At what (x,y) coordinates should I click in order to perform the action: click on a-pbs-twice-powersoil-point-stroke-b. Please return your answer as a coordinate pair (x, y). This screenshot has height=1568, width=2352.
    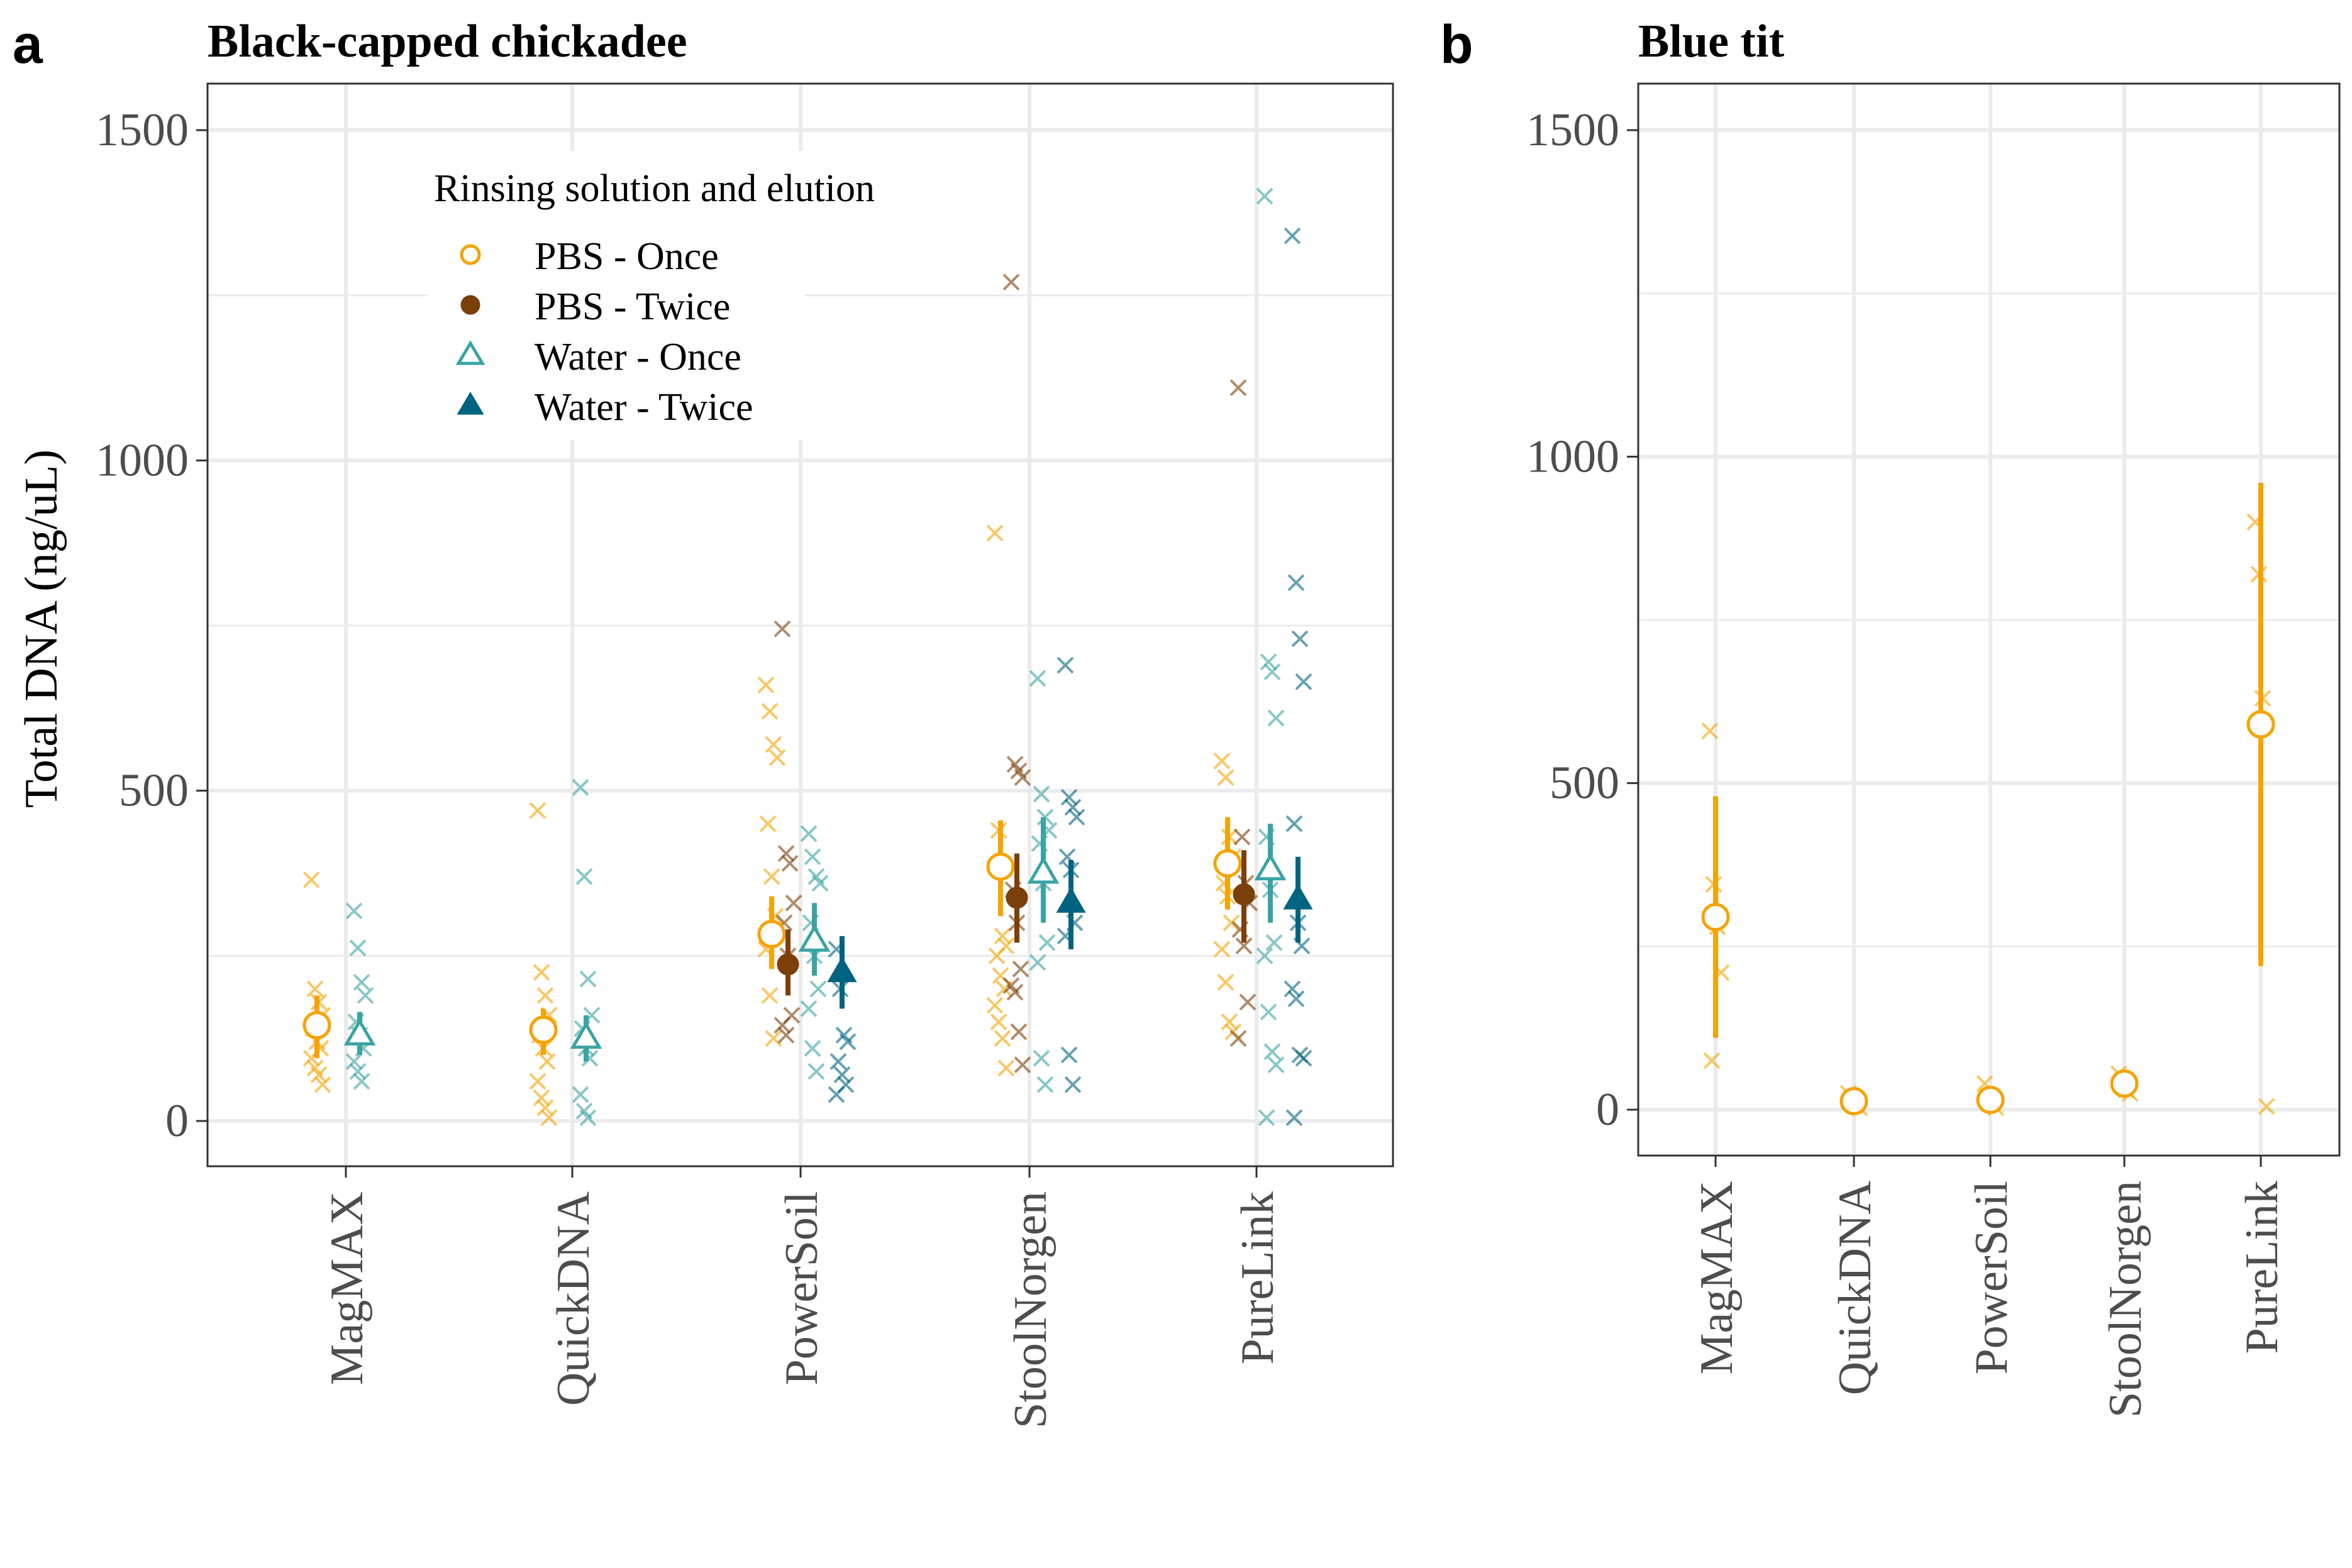
    Looking at the image, I should click on (786, 854).